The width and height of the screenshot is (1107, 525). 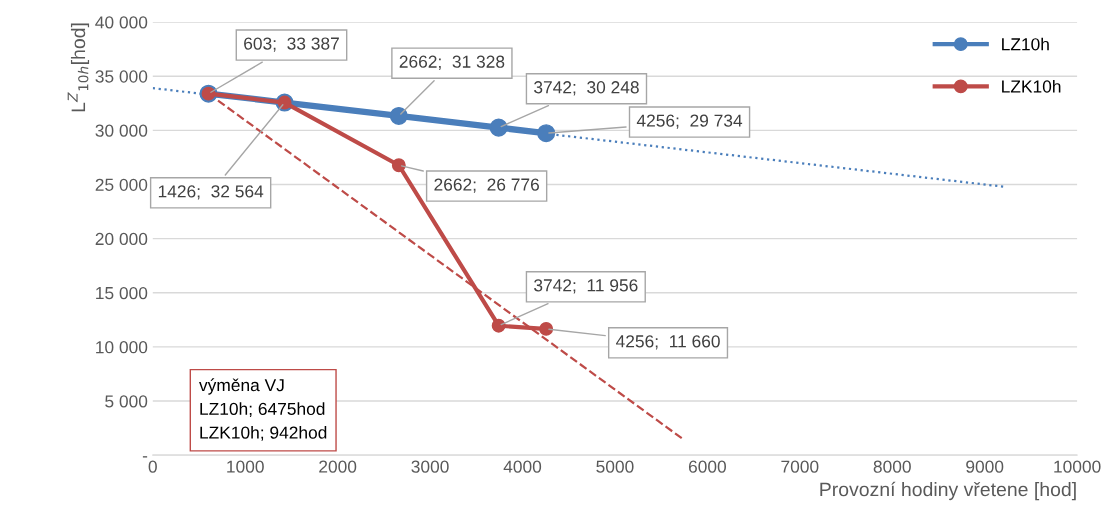 I want to click on x-tick-label: 2000, so click(x=338, y=466).